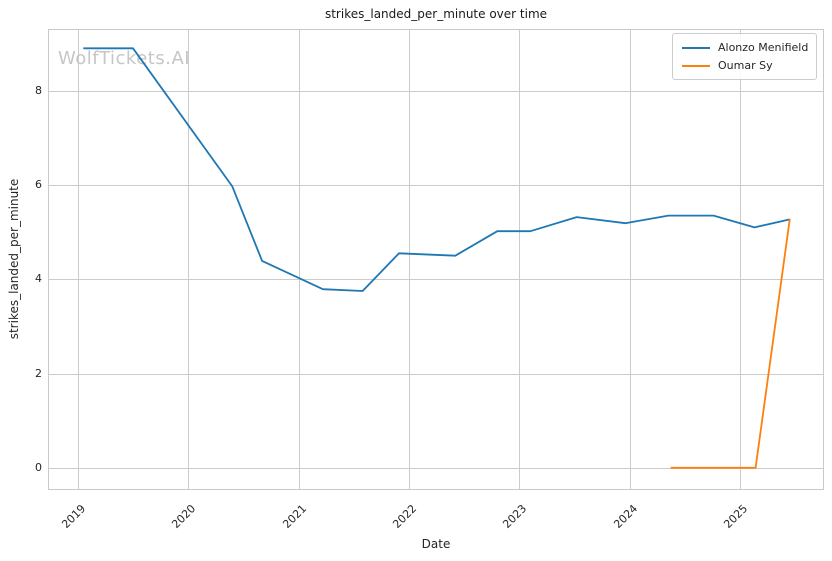 This screenshot has height=561, width=832. Describe the element at coordinates (763, 47) in the screenshot. I see `legend-label: Alonzo Menifield` at that location.